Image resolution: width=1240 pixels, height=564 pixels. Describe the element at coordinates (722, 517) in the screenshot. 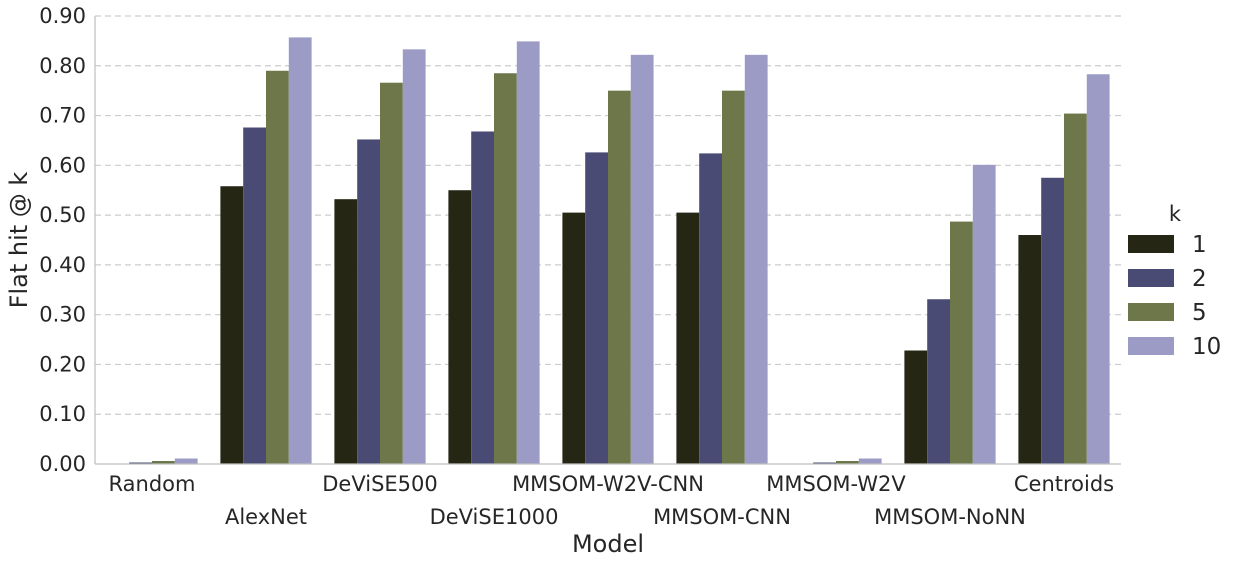

I see `x-tick-label: MMSOM-CNN` at that location.